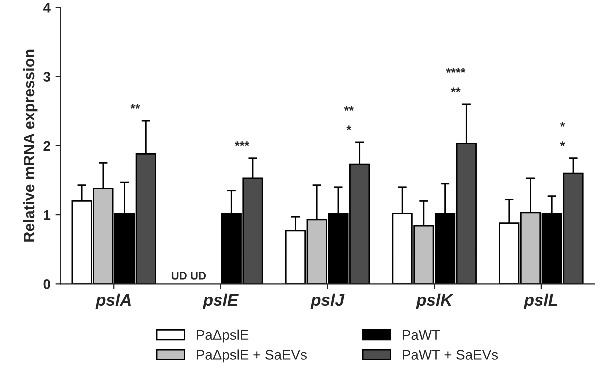 The image size is (607, 384). I want to click on legend-label: PaΔpslE, so click(223, 336).